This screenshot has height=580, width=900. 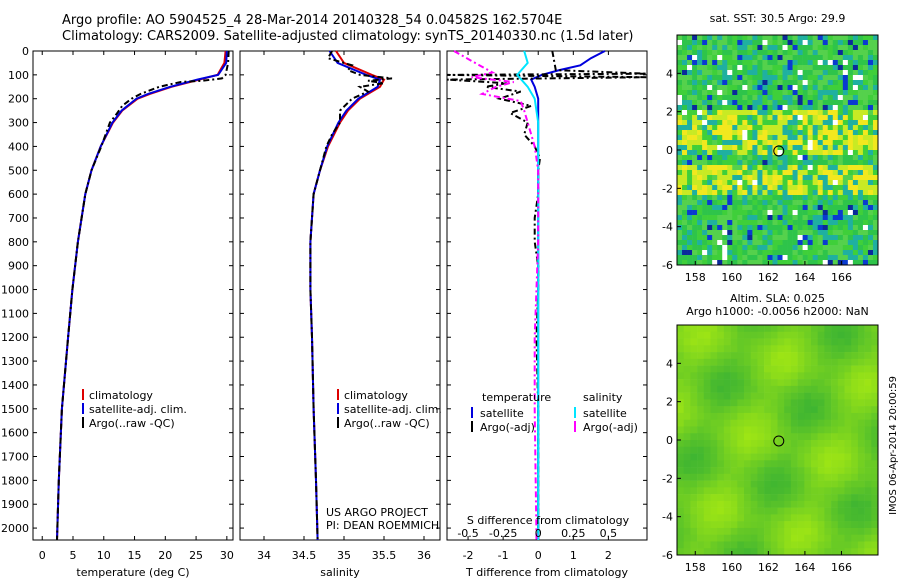 I want to click on top-x-axis-label: S difference from climatology, so click(x=548, y=520).